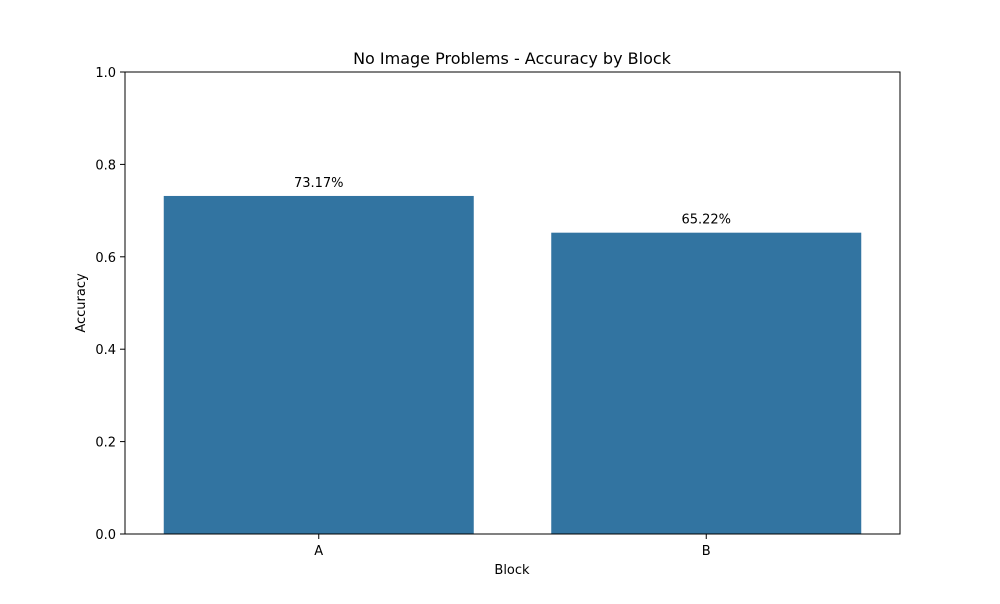  What do you see at coordinates (81, 303) in the screenshot?
I see `y-axis-label: Accuracy` at bounding box center [81, 303].